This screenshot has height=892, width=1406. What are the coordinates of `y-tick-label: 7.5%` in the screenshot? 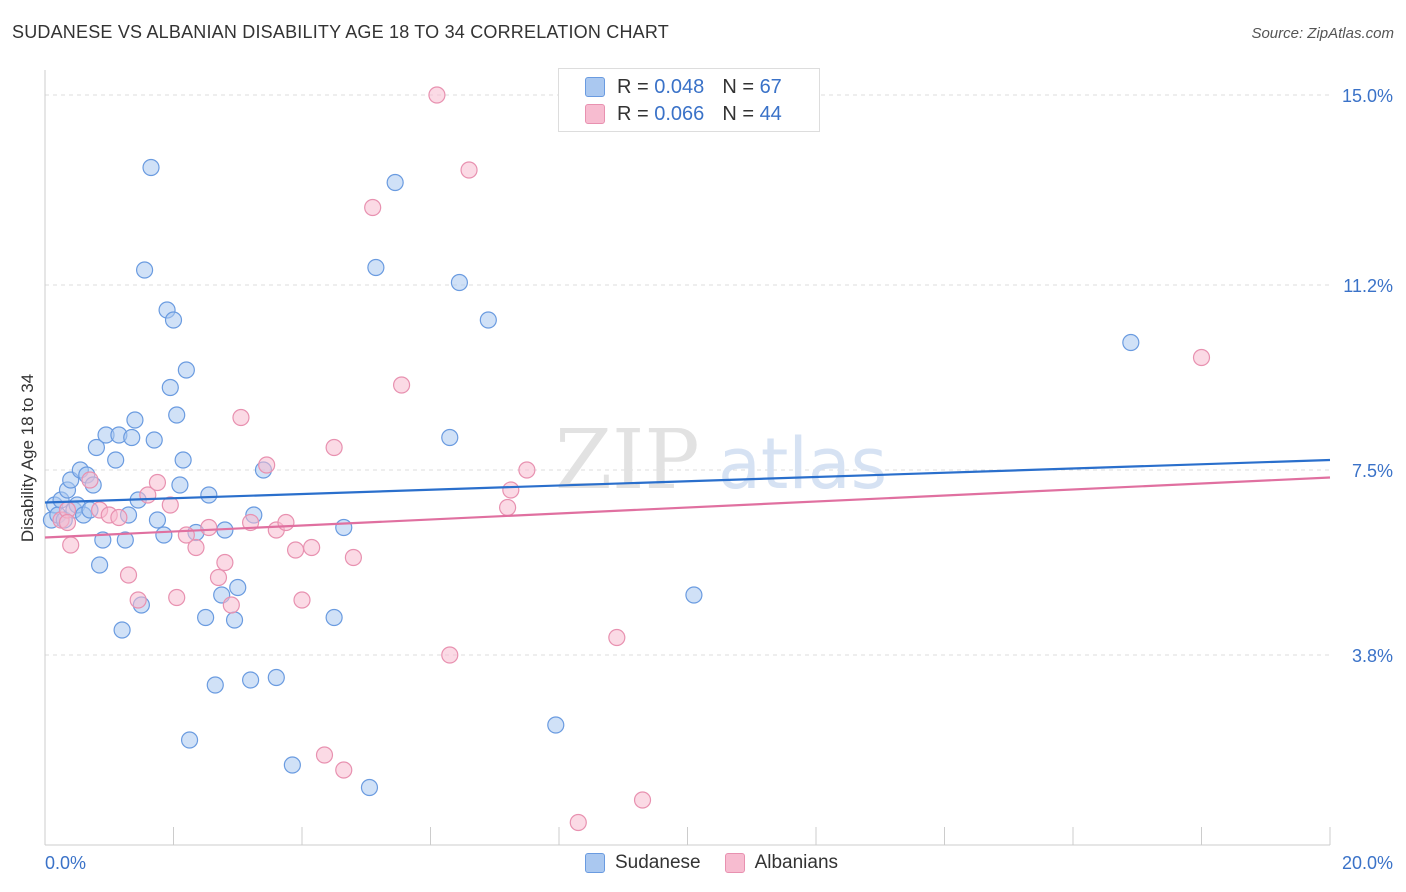 It's located at (1372, 471).